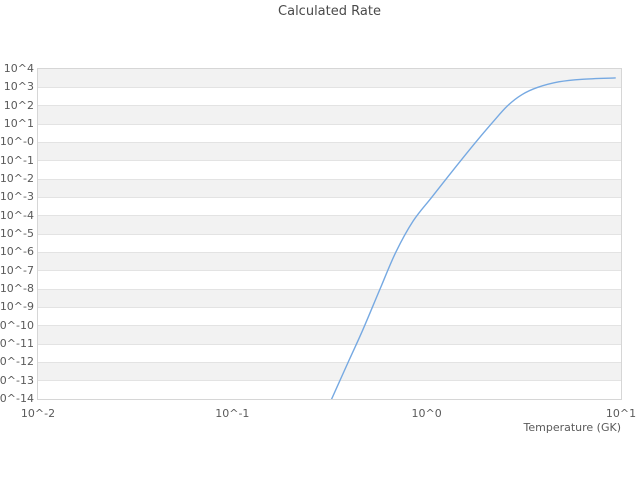 Image resolution: width=640 pixels, height=480 pixels. I want to click on chart-title: Calculated Rate, so click(329, 11).